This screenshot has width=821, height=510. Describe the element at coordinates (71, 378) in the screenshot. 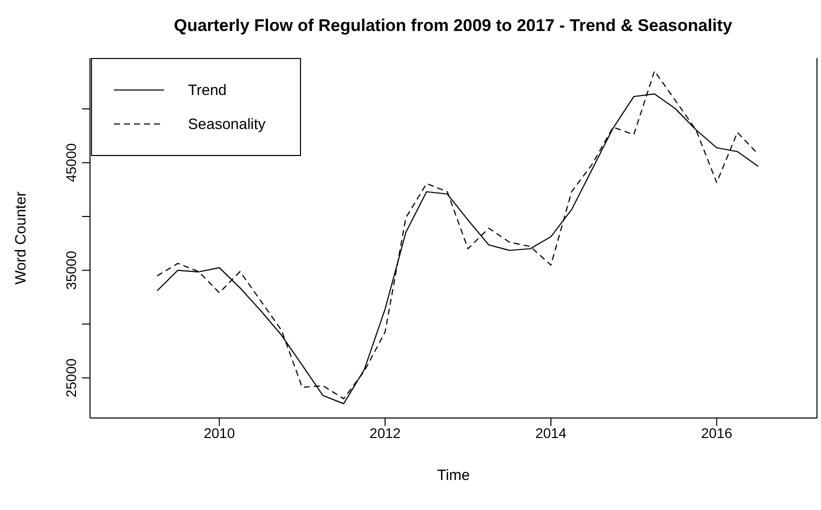

I see `y-tick-label: 25000` at that location.